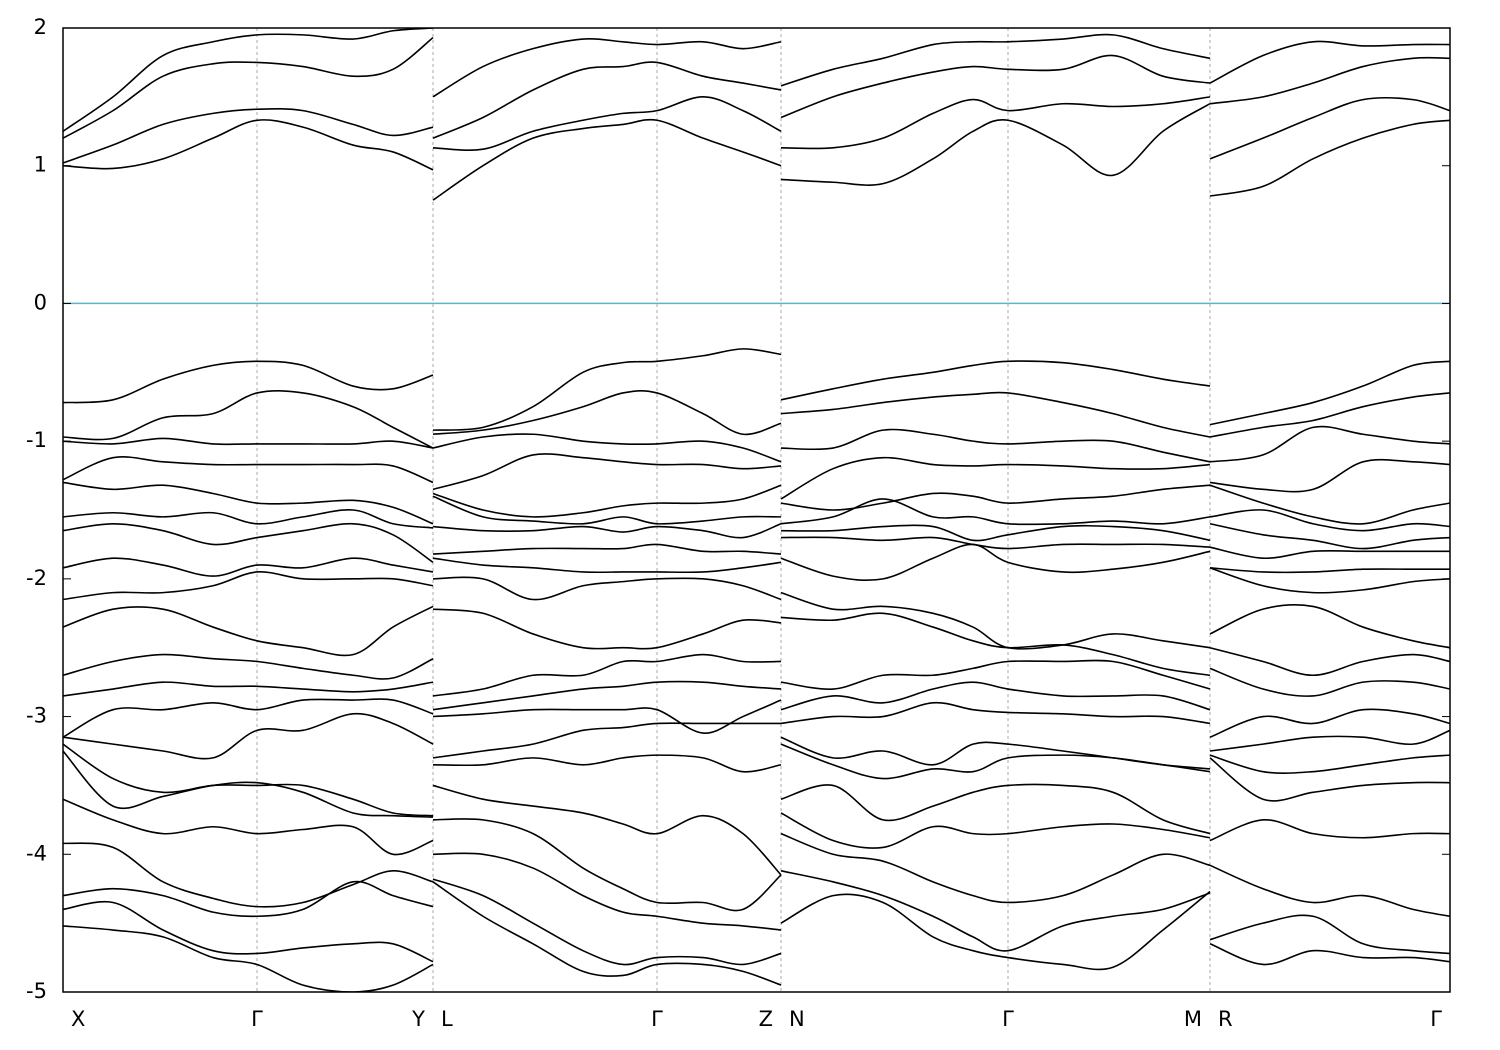 The height and width of the screenshot is (1050, 1500). Describe the element at coordinates (1193, 1019) in the screenshot. I see `x-tick-label: M` at that location.